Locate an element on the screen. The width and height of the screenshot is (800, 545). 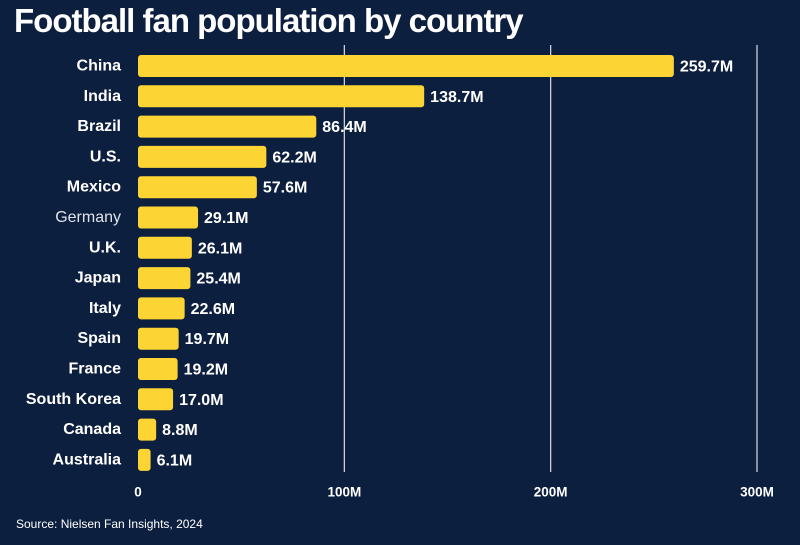
category-label-canada: Canada is located at coordinates (92, 429).